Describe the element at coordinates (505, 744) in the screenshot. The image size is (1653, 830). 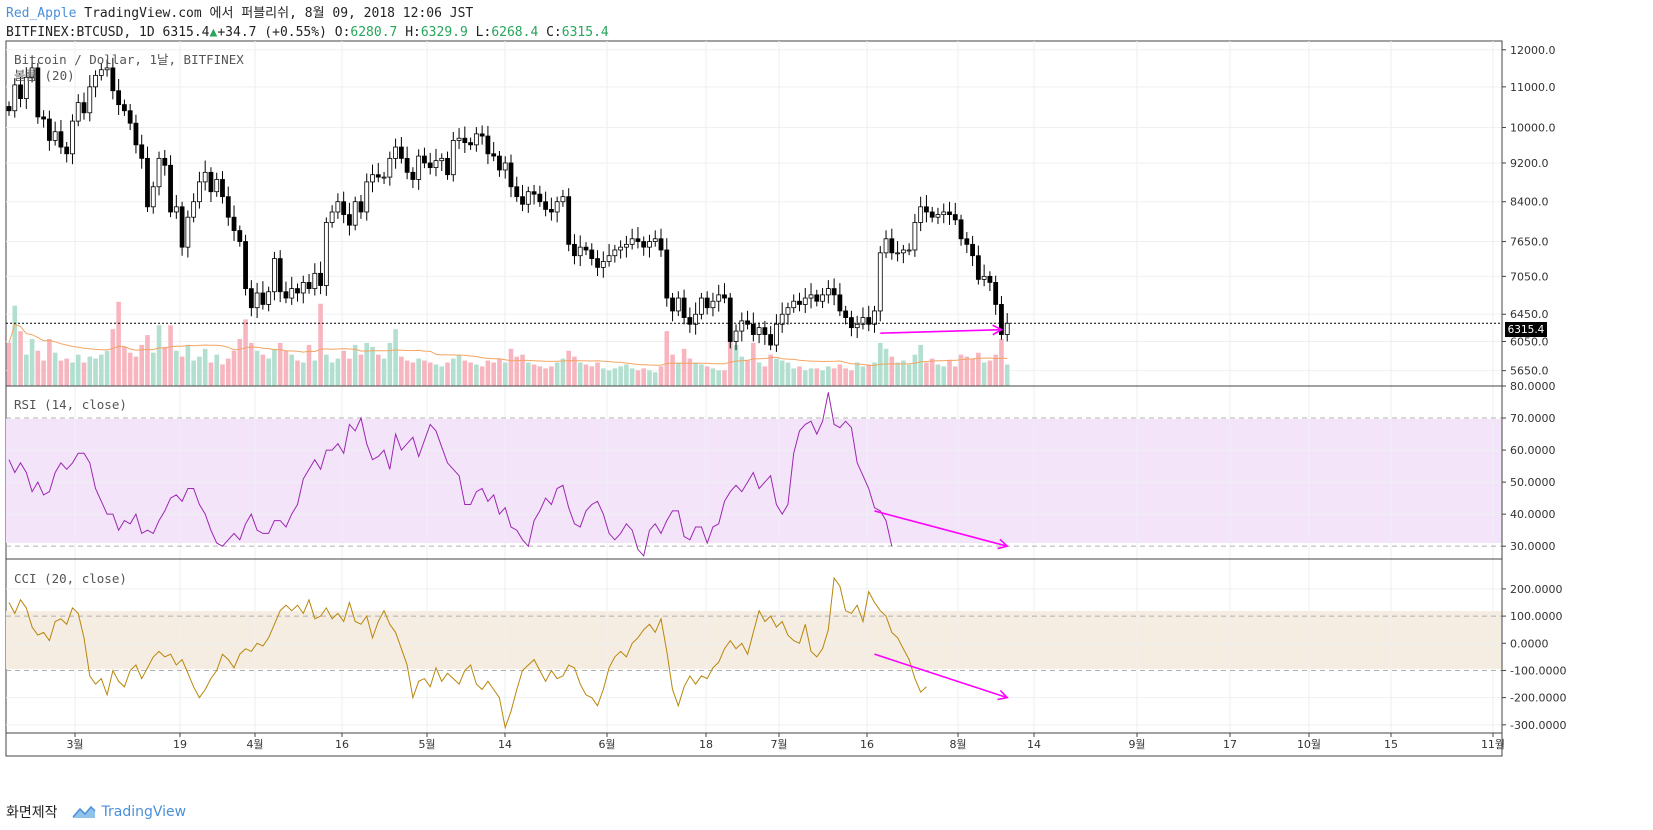
I see `x-axis-label: 14` at that location.